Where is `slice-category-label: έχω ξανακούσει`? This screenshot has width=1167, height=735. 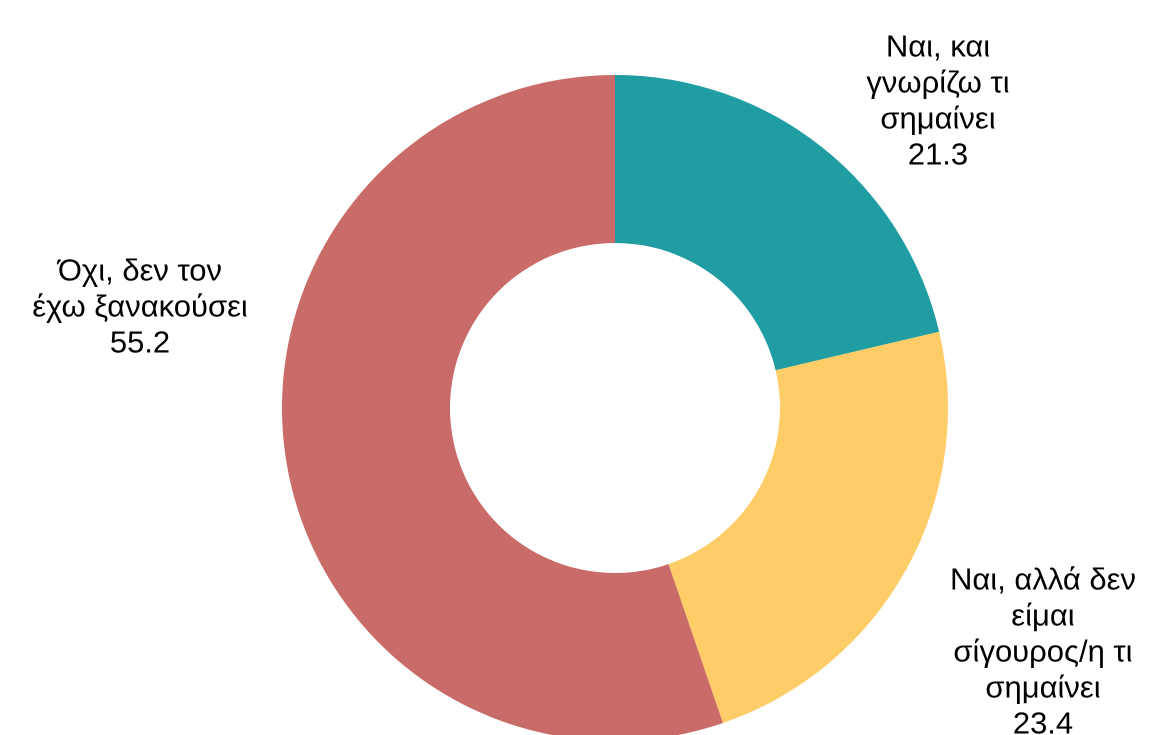 slice-category-label: έχω ξανακούσει is located at coordinates (140, 305).